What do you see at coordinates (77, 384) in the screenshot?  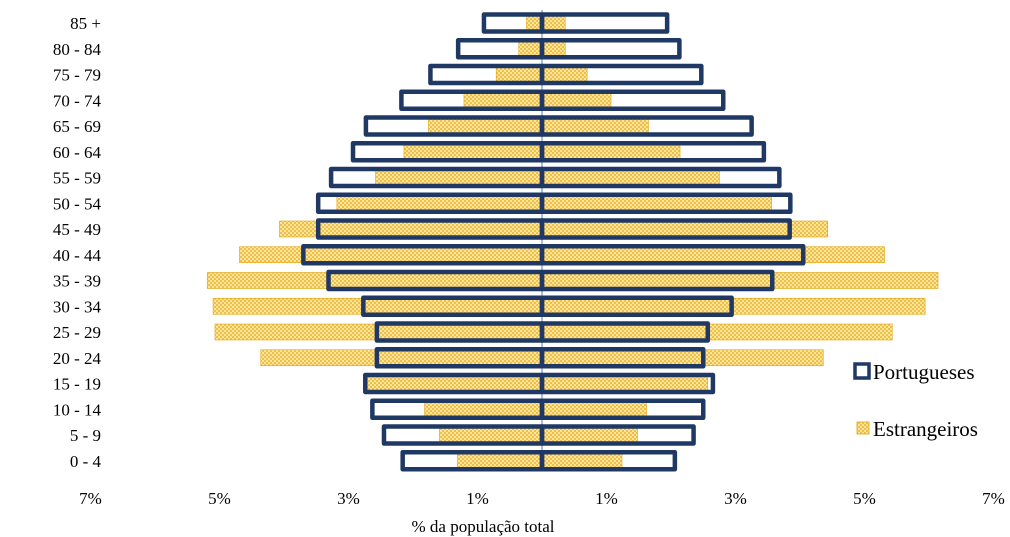 I see `age-group-label: 15 - 19` at bounding box center [77, 384].